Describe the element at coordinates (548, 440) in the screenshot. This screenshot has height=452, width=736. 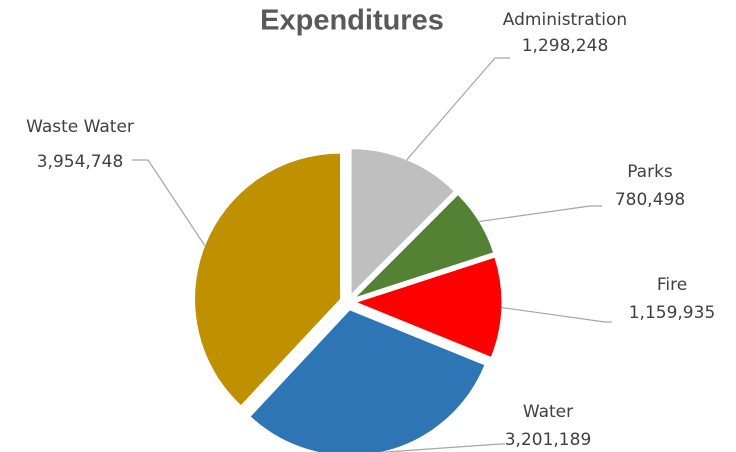
I see `slice-value: 3,201,189` at that location.